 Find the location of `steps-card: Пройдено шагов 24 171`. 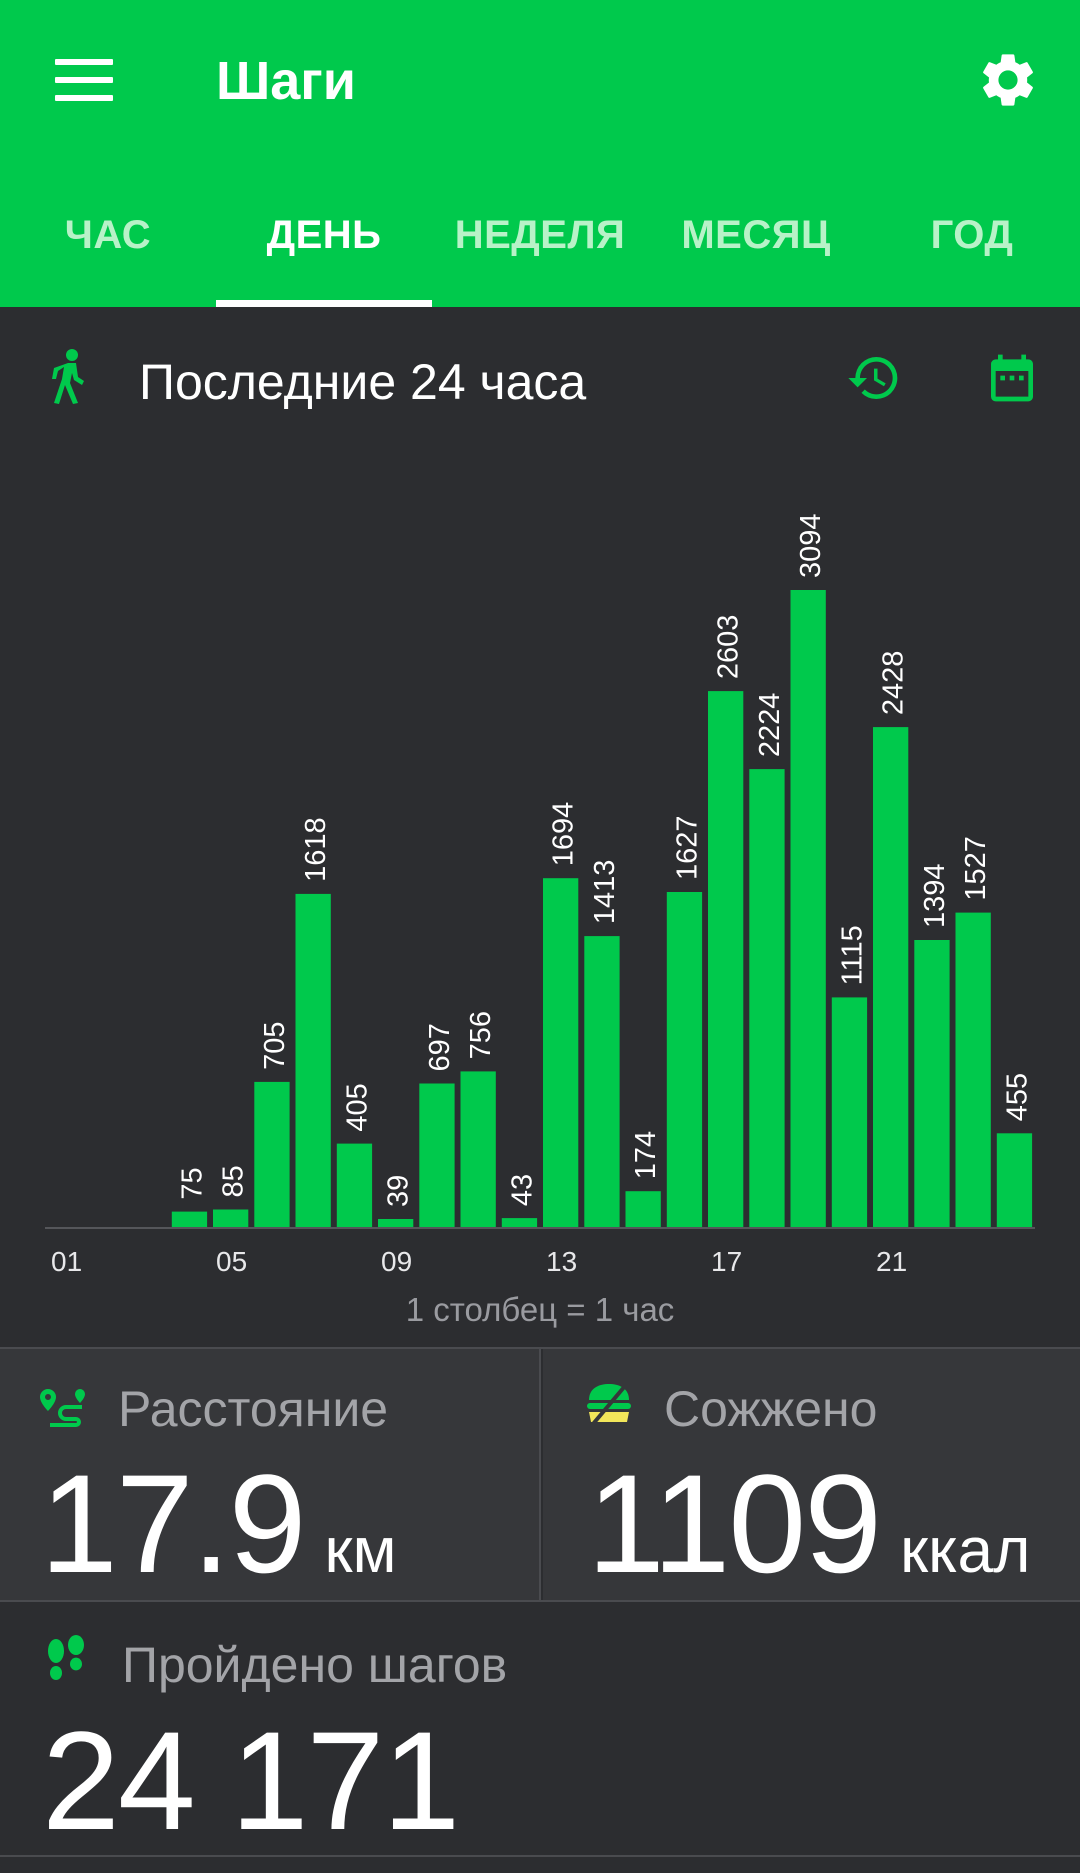

steps-card: Пройдено шагов 24 171 is located at coordinates (540, 1729).